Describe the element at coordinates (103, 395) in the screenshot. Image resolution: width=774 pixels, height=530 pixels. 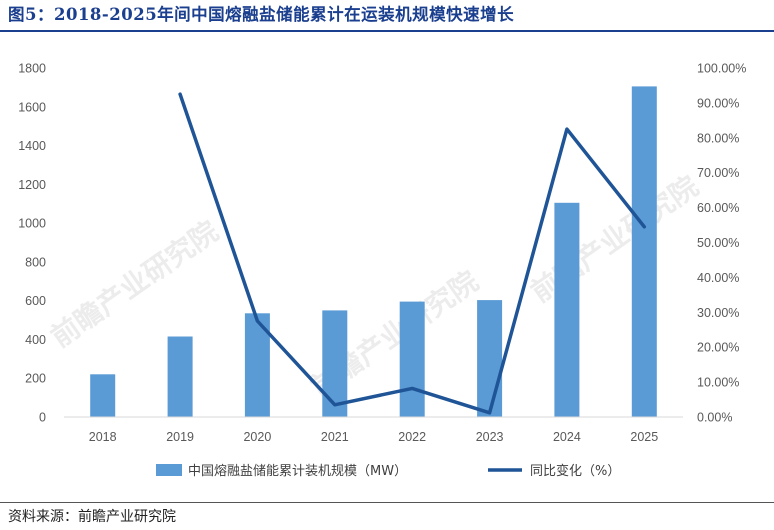
I see `bar-2018` at that location.